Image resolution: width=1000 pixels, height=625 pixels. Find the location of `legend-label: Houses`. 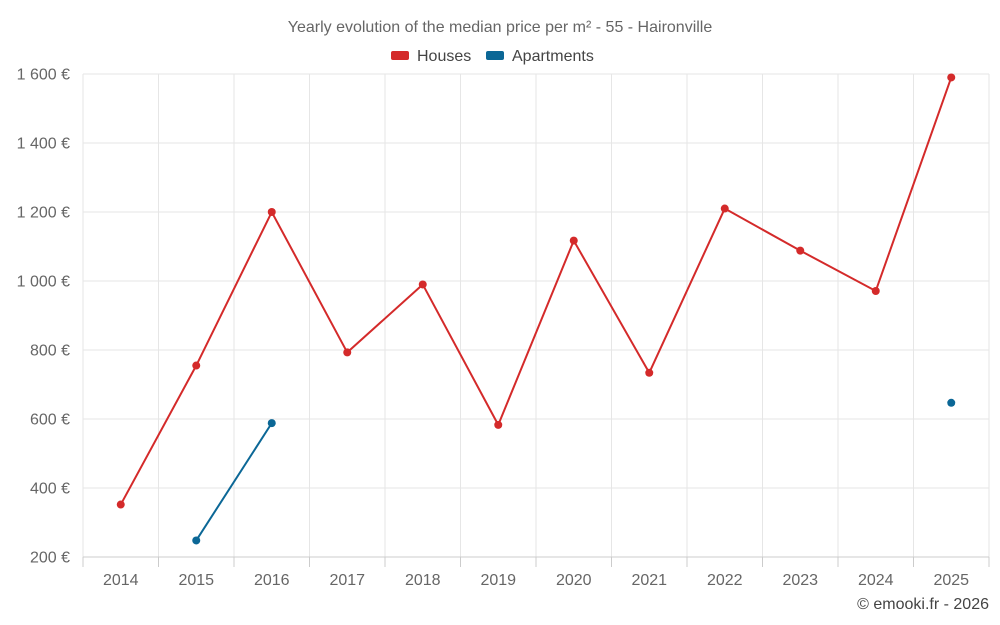

legend-label: Houses is located at coordinates (444, 56).